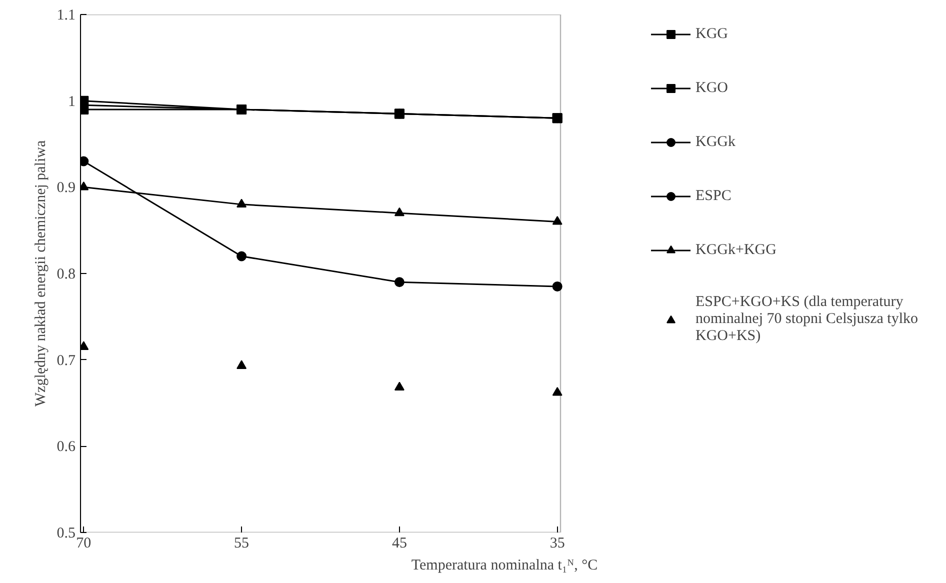  I want to click on legend-label: ESPC, so click(714, 196).